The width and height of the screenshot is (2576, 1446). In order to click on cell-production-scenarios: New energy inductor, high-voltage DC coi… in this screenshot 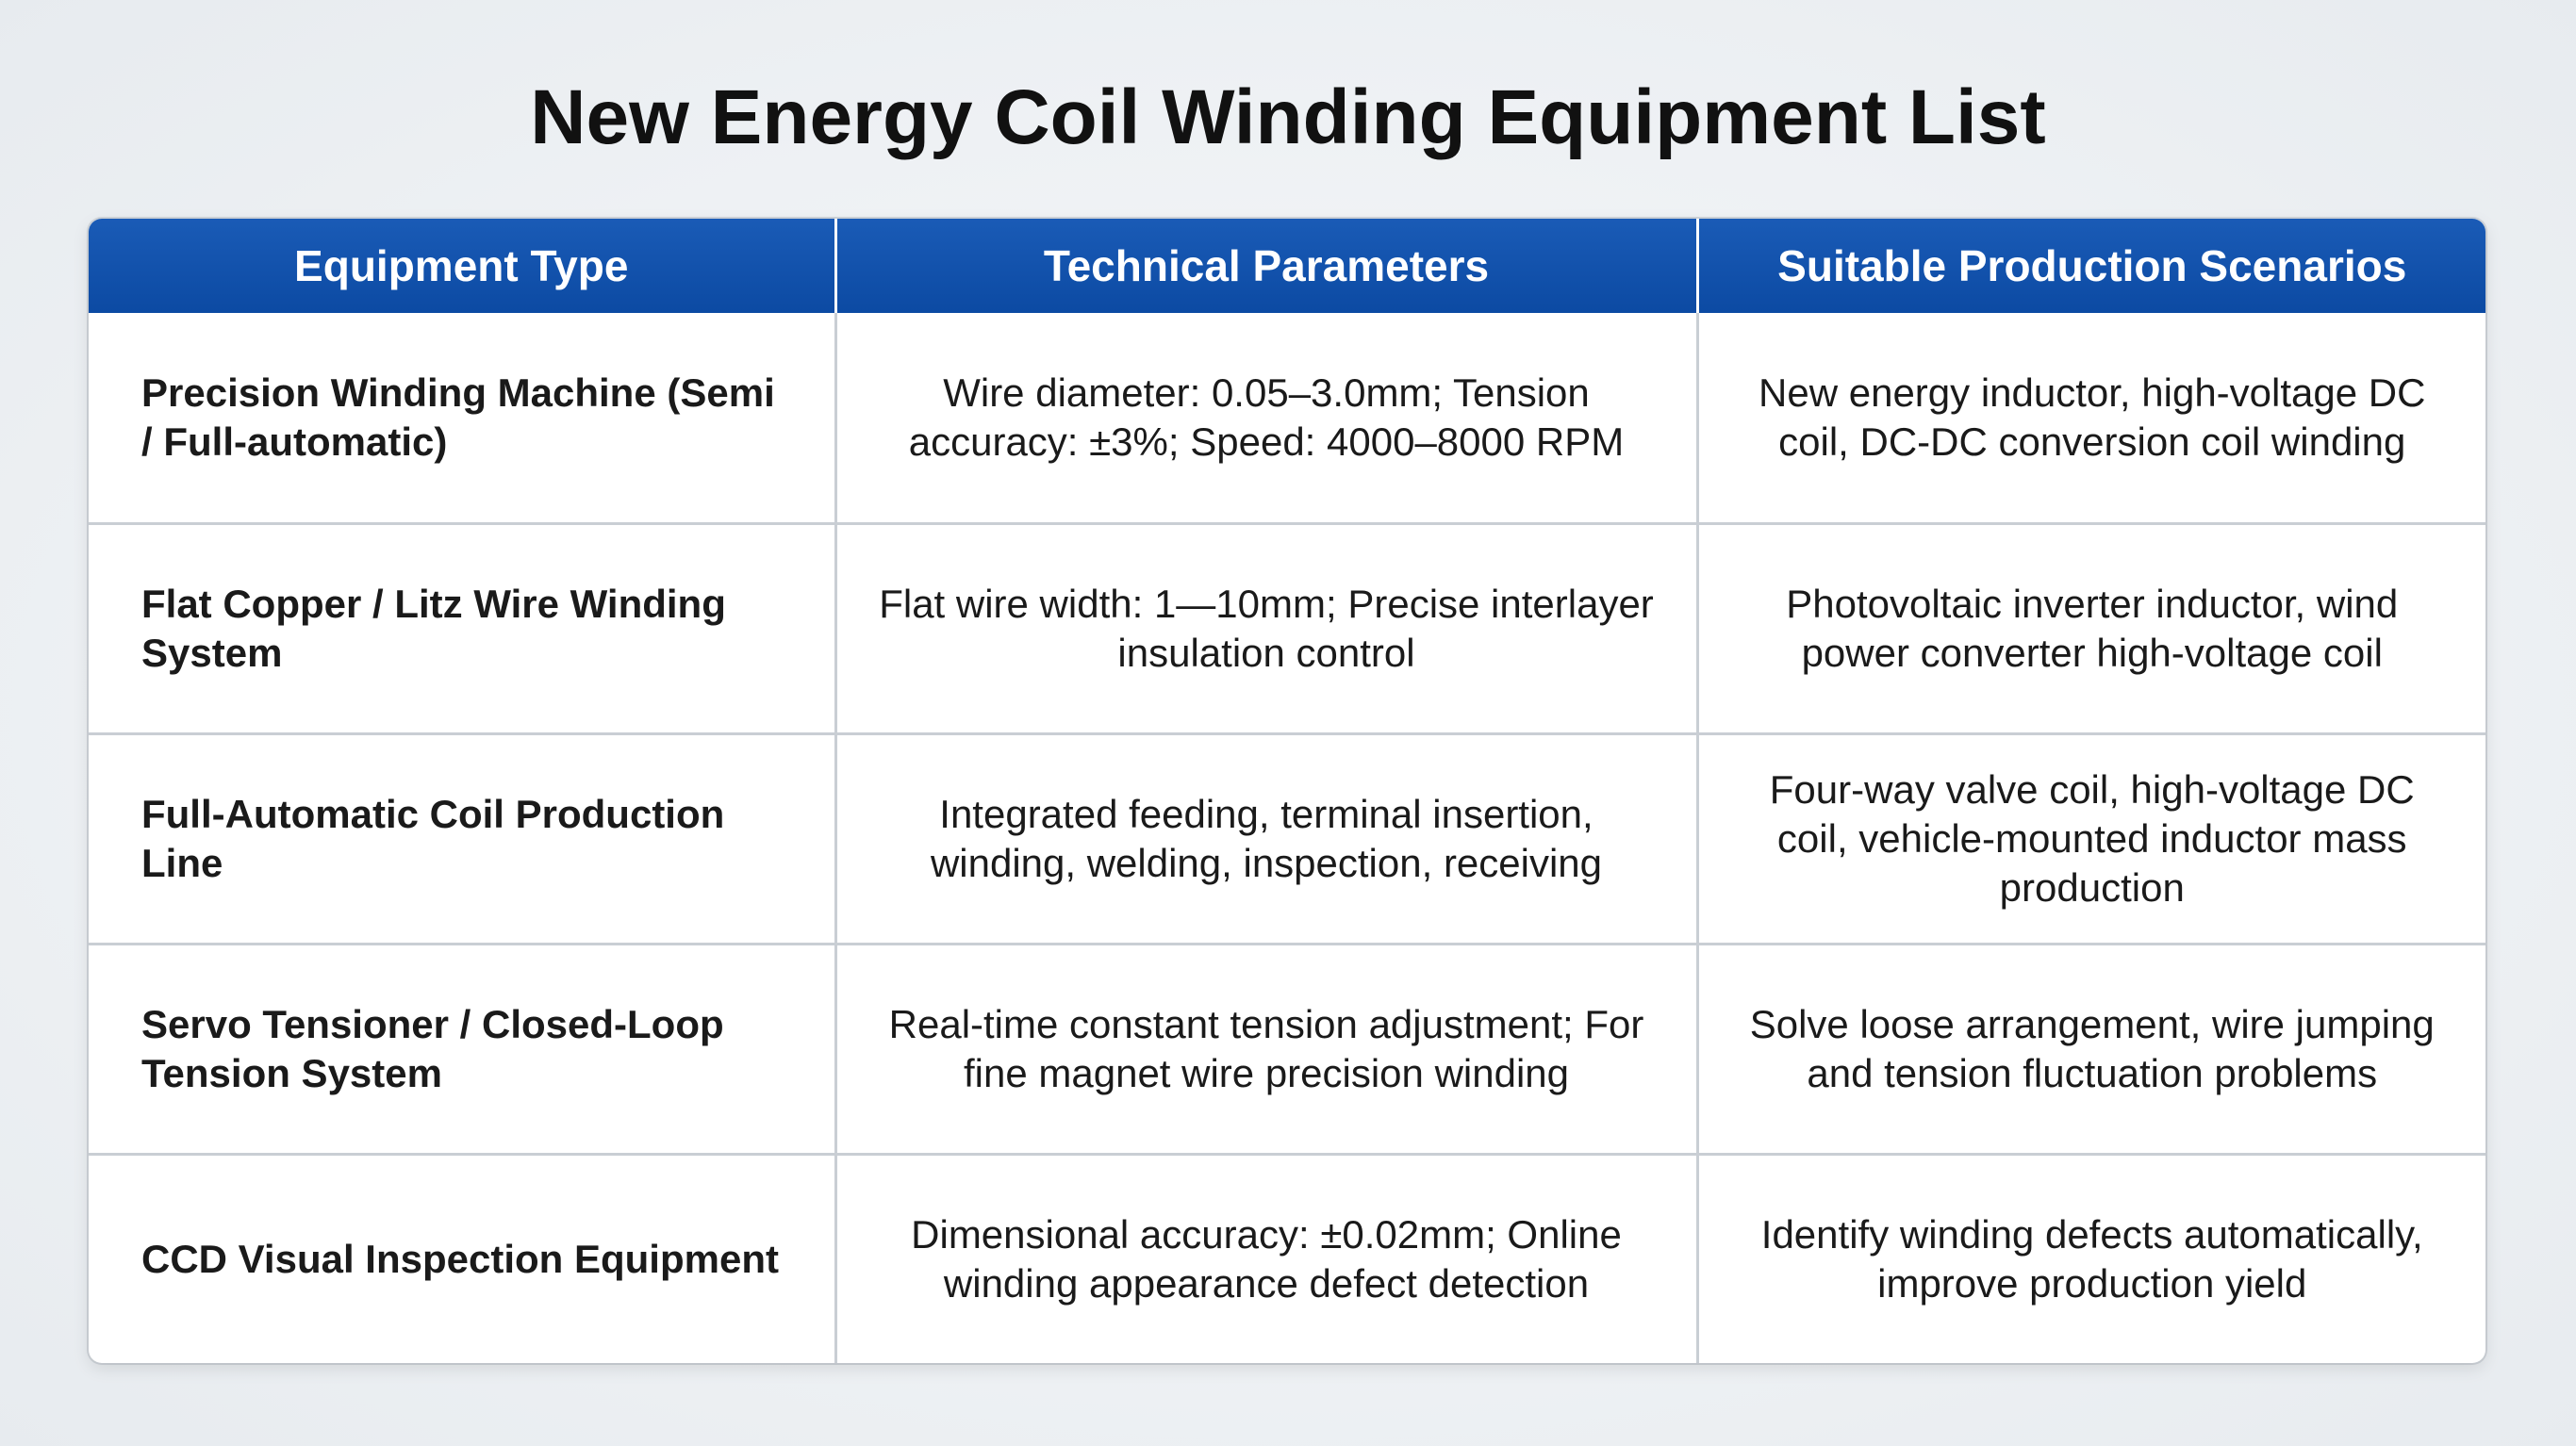, I will do `click(2091, 419)`.